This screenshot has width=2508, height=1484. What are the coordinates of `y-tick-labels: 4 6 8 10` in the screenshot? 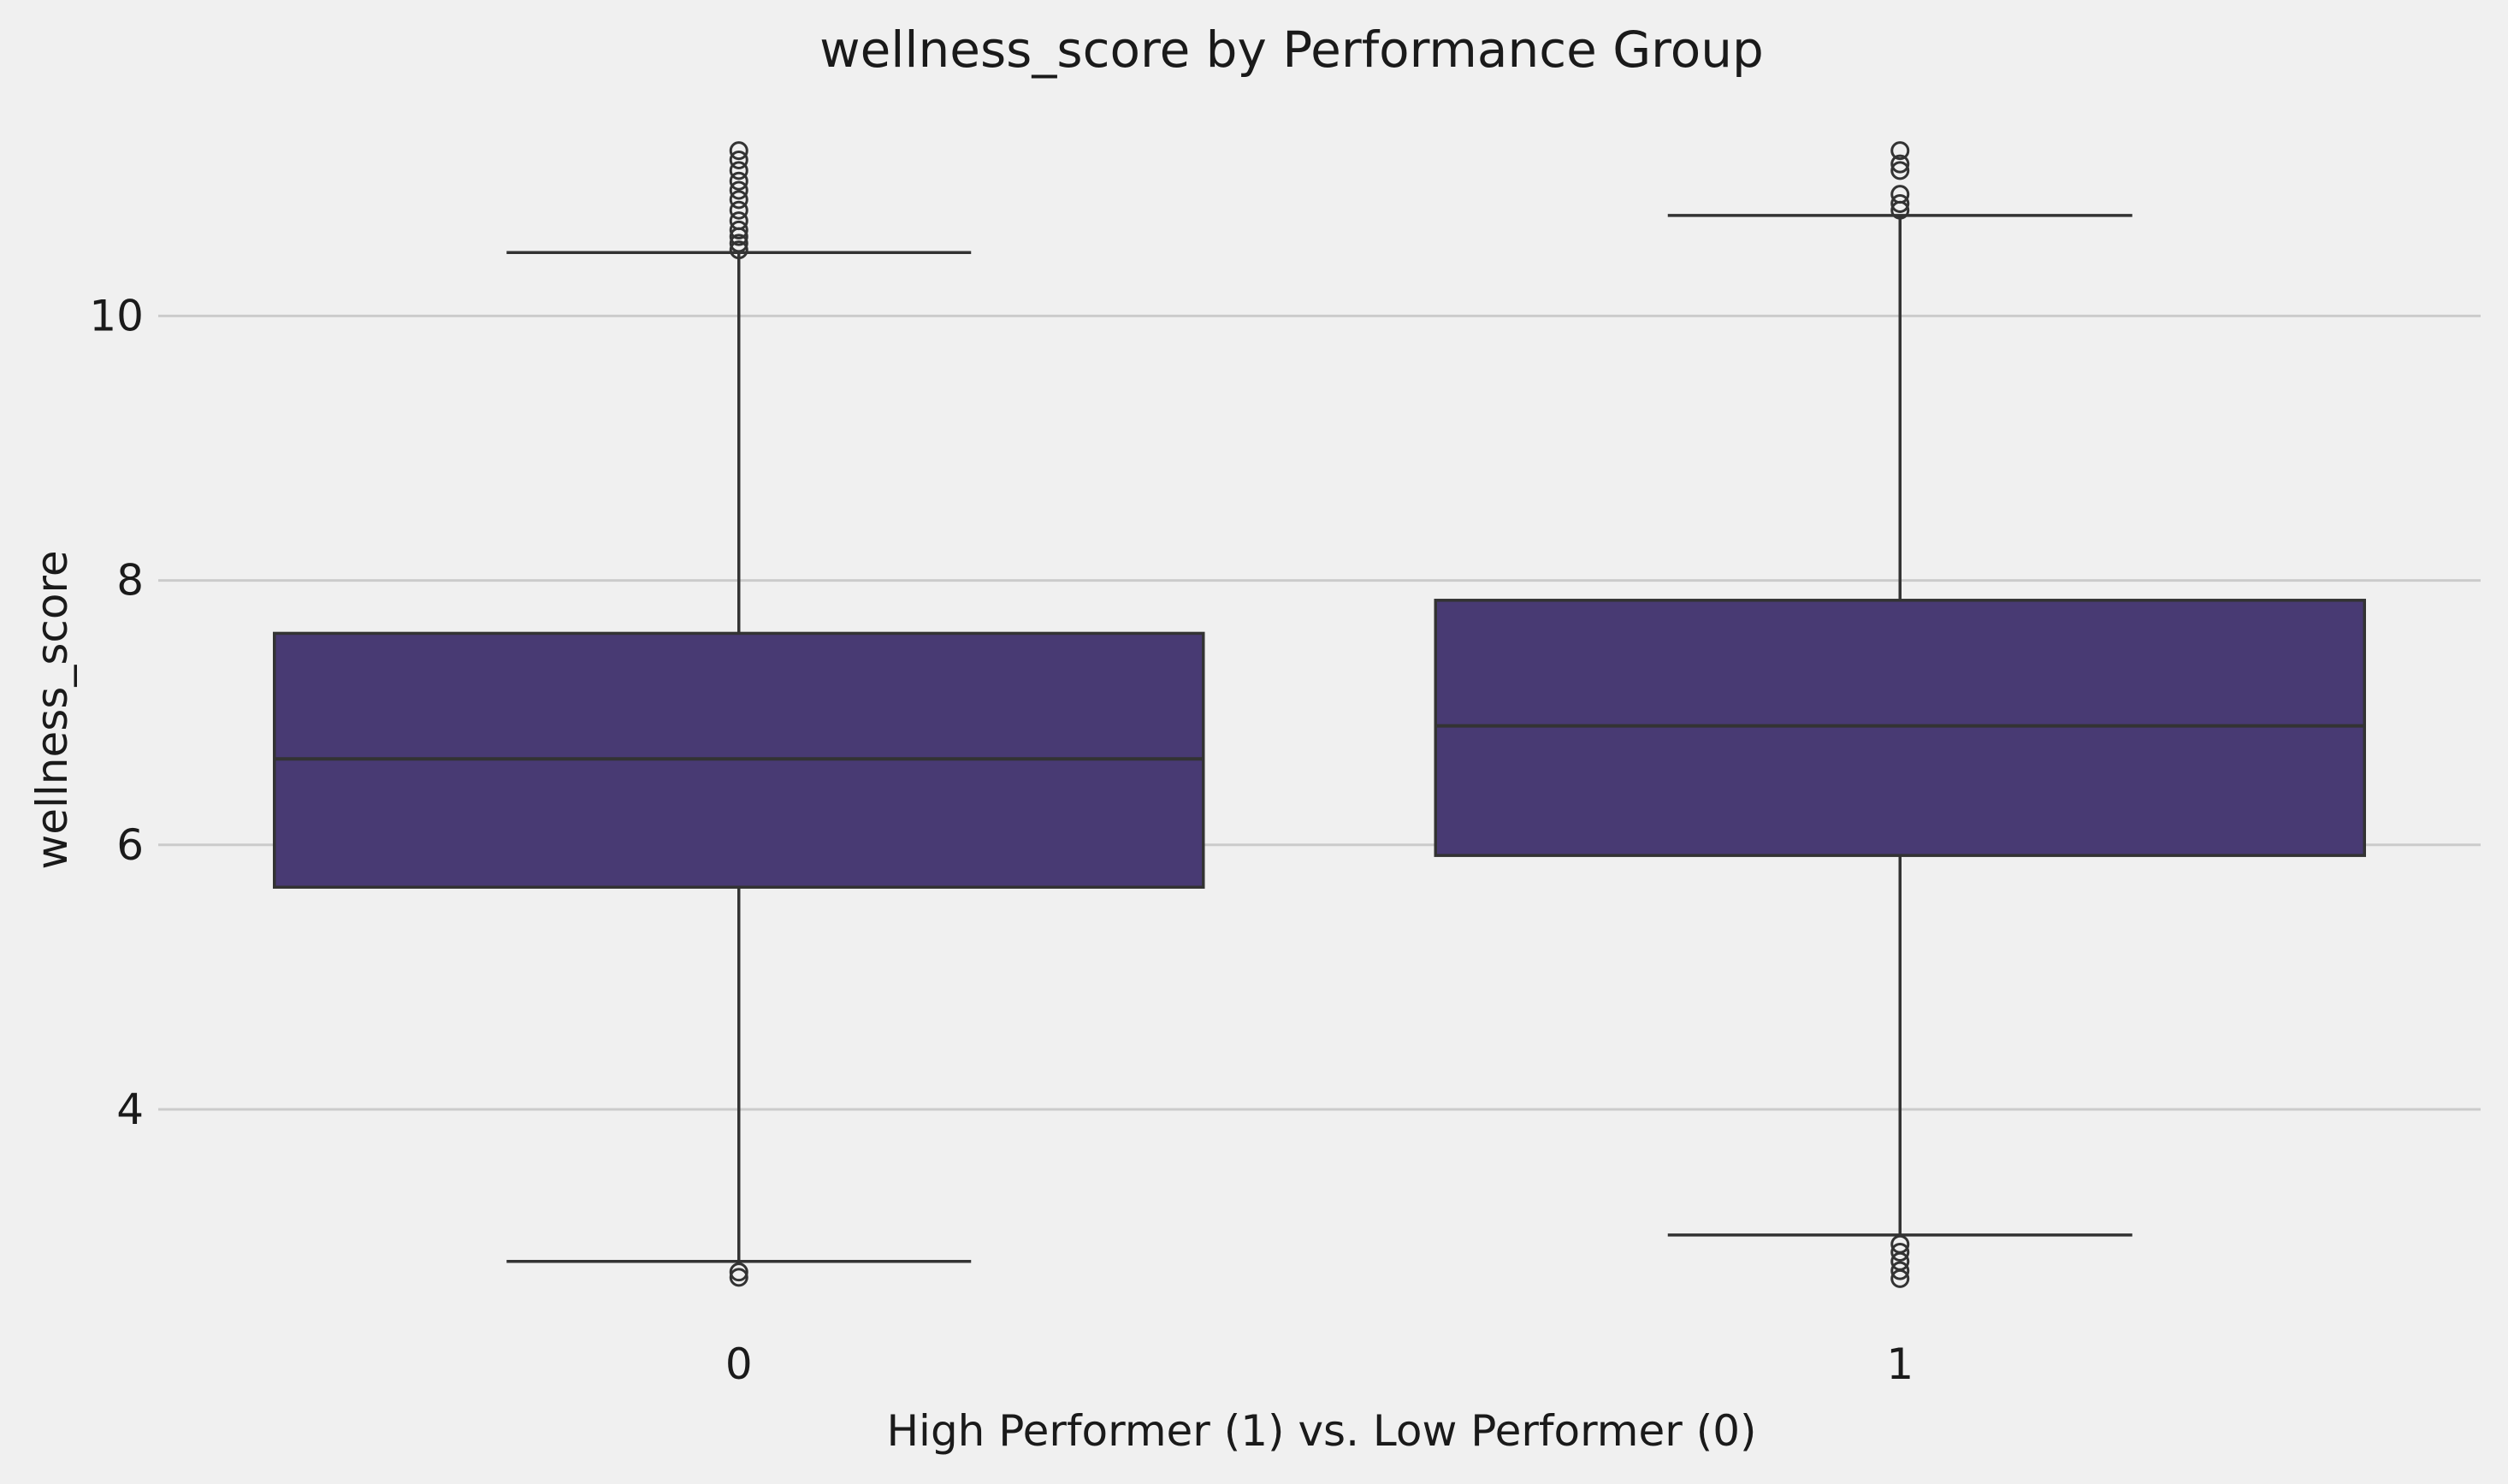 It's located at (116, 712).